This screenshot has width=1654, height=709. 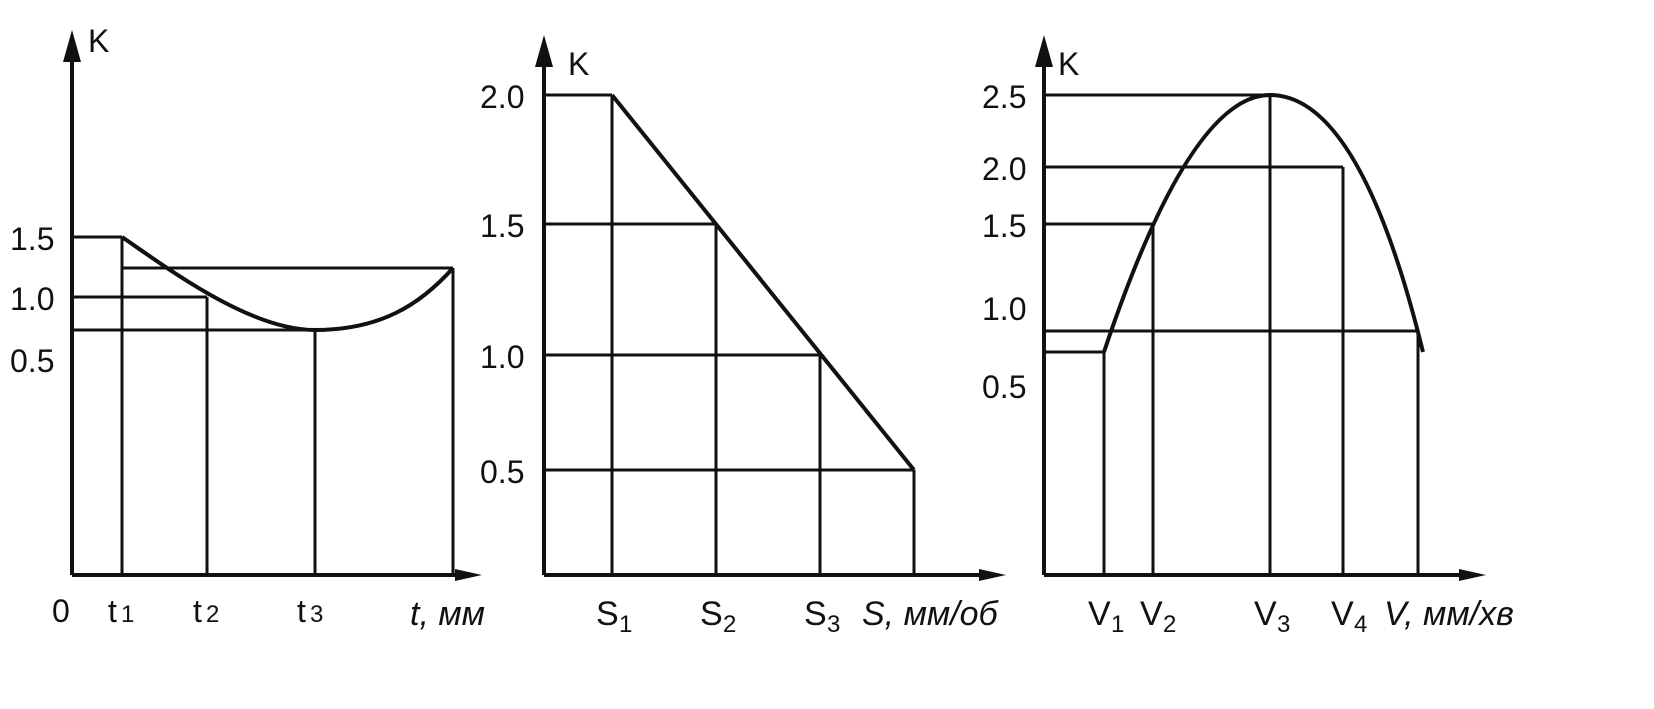 What do you see at coordinates (1004, 97) in the screenshot?
I see `y-tick-label: 2.5` at bounding box center [1004, 97].